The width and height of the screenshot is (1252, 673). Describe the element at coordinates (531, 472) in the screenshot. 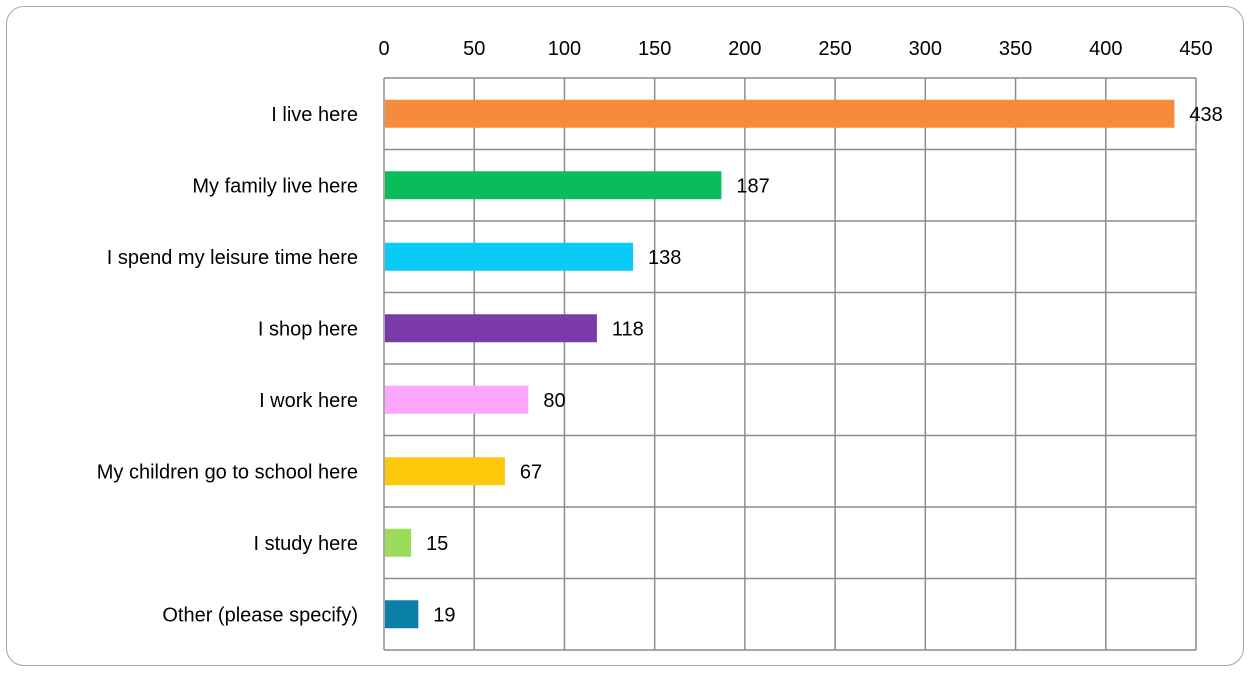

I see `data-label: 67` at that location.